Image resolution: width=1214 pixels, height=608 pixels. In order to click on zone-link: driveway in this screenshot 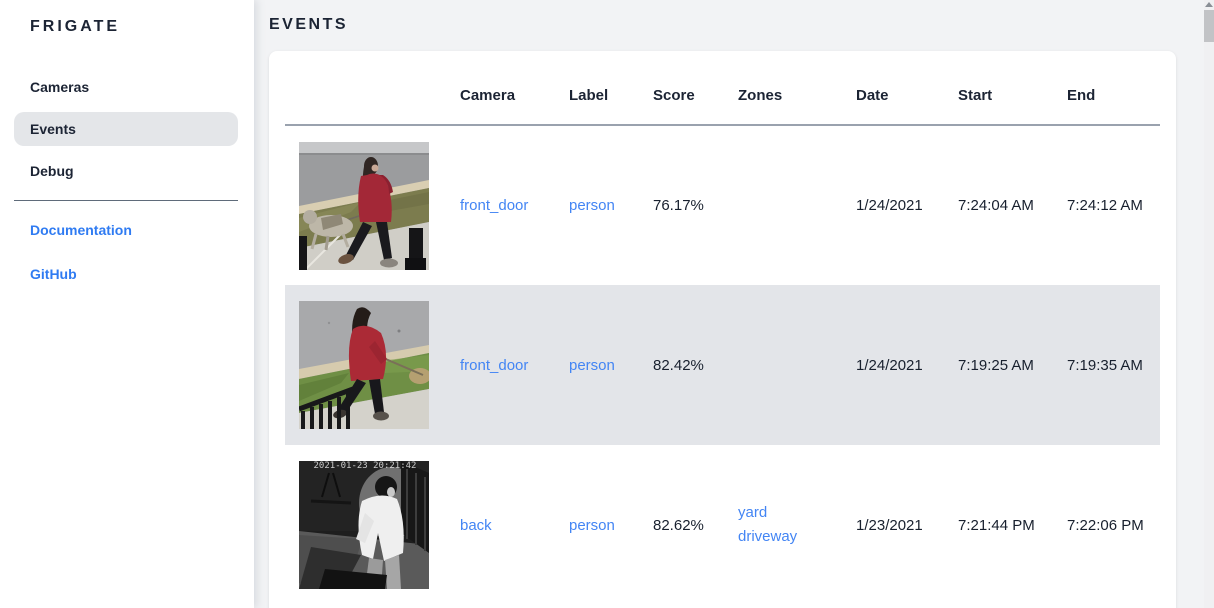, I will do `click(768, 536)`.